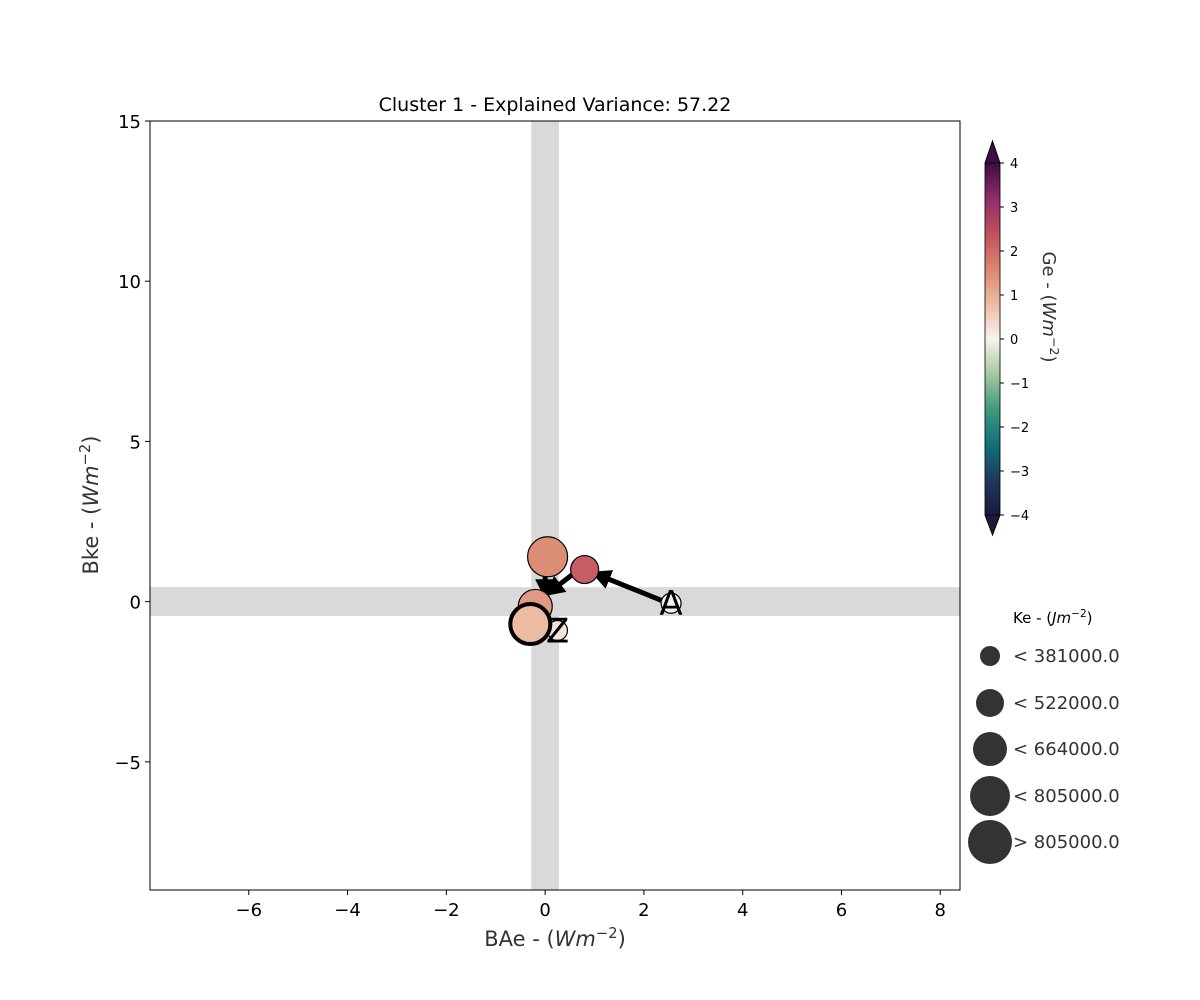 Image resolution: width=1200 pixels, height=1000 pixels. I want to click on colorbar-tick-label: 1, so click(1014, 296).